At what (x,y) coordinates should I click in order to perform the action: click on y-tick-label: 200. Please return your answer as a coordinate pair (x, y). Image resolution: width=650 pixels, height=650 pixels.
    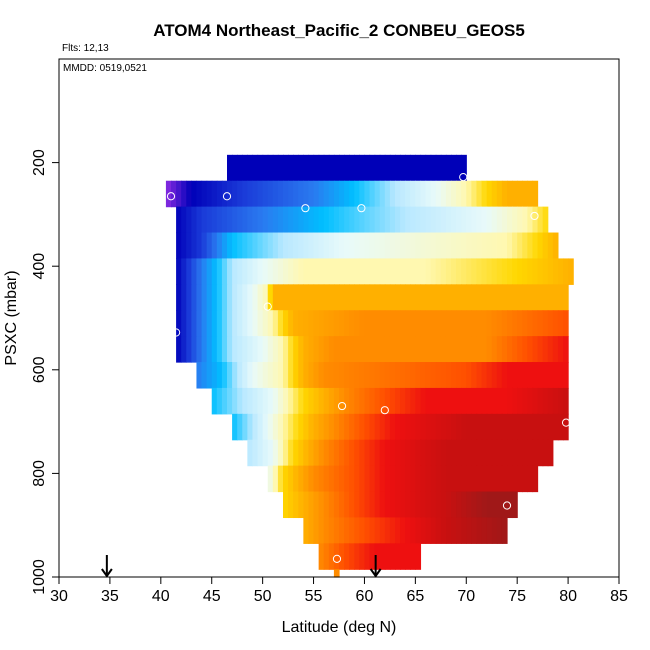
    Looking at the image, I should click on (39, 162).